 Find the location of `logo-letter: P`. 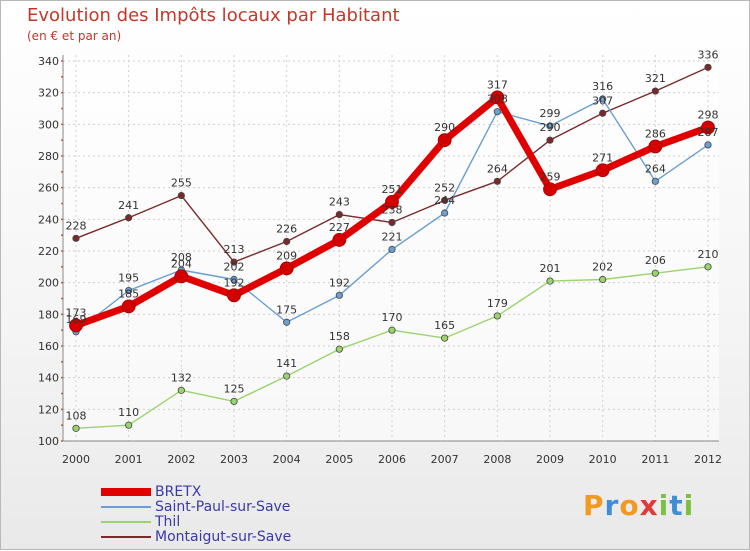

logo-letter: P is located at coordinates (594, 505).